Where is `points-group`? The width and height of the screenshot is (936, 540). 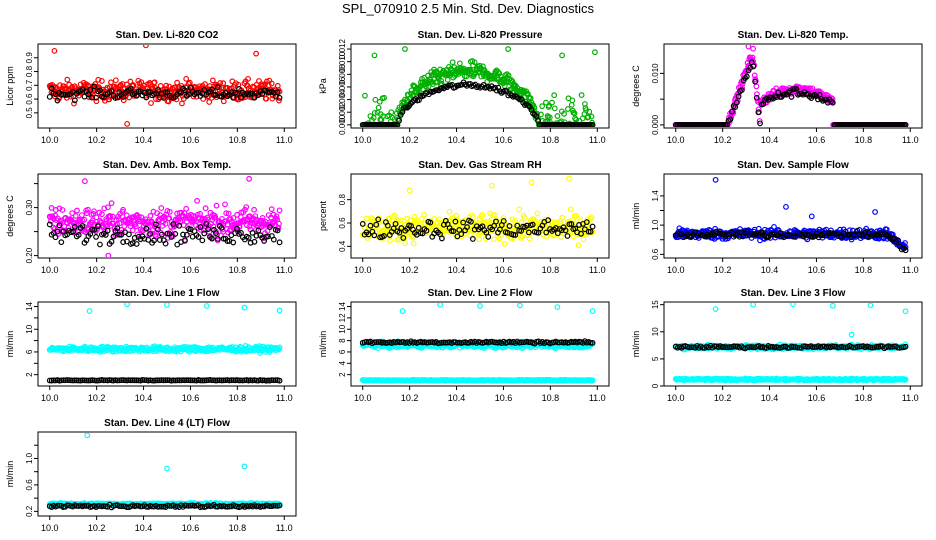 points-group is located at coordinates (478, 86).